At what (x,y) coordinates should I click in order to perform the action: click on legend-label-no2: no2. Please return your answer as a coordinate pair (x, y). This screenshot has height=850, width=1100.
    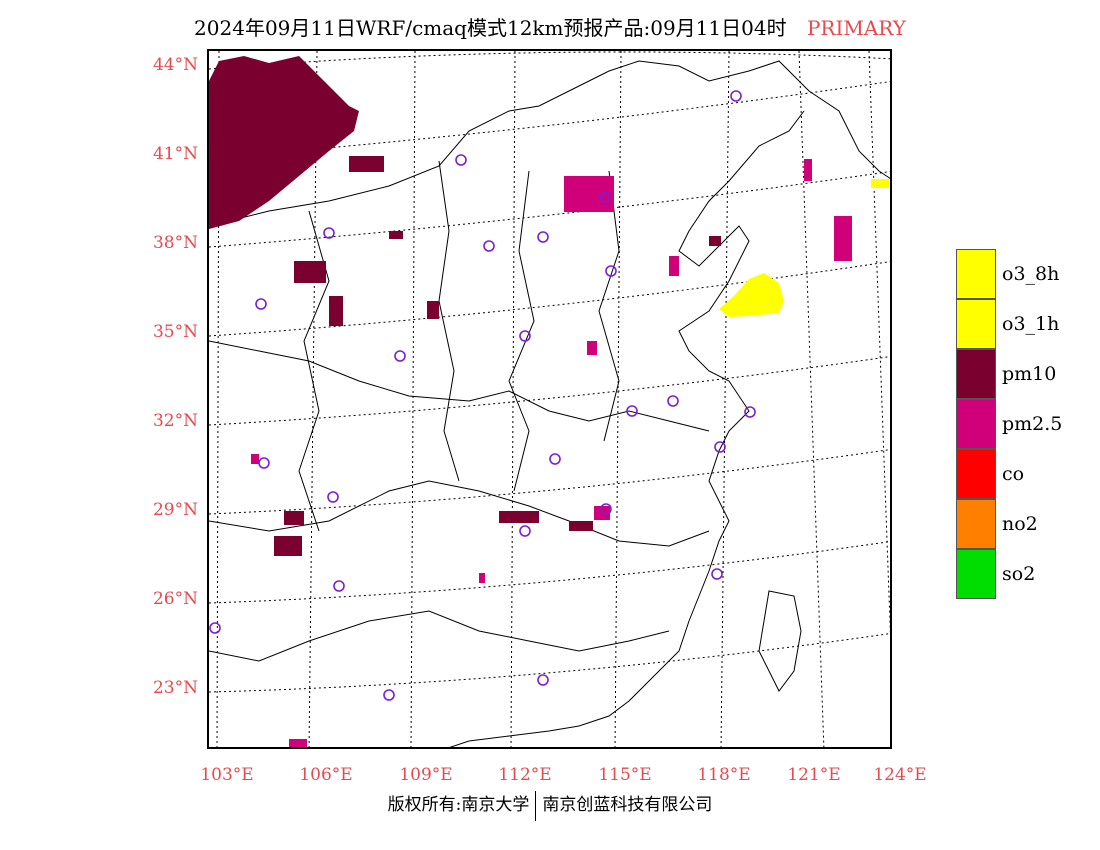
    Looking at the image, I should click on (1020, 524).